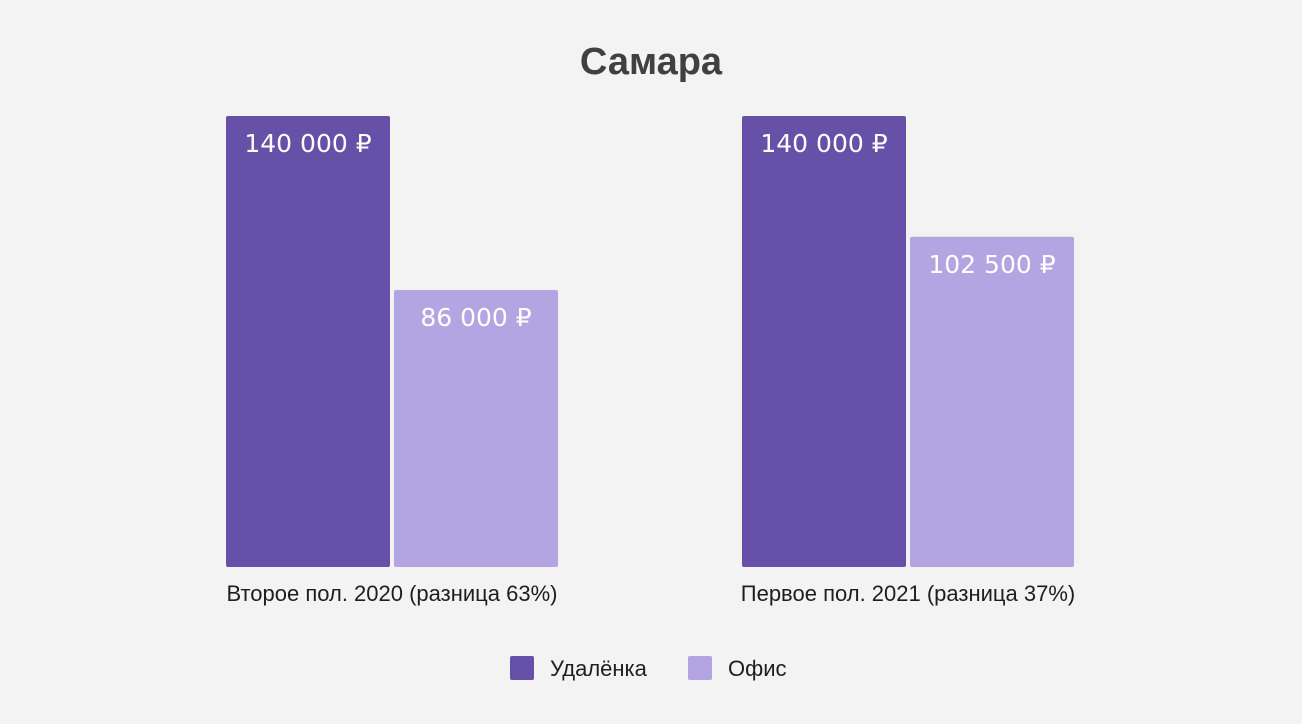 The image size is (1302, 724). Describe the element at coordinates (757, 668) in the screenshot. I see `legend-label: Офис` at that location.